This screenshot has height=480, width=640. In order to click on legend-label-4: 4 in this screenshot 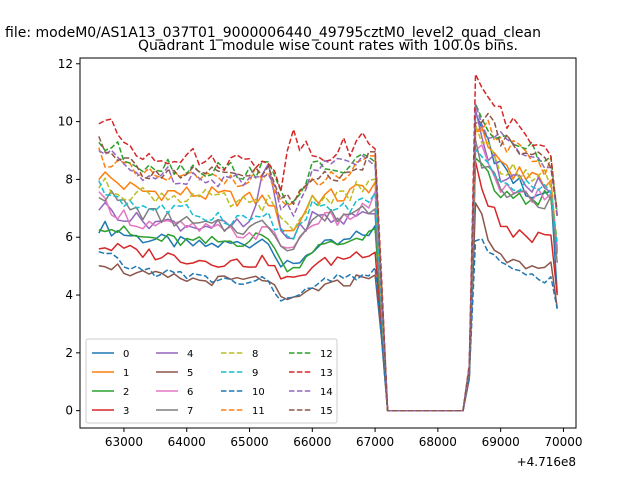, I will do `click(190, 354)`.